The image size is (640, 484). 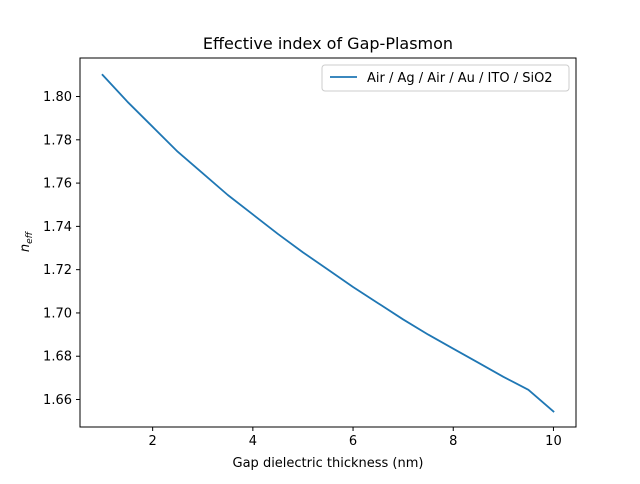 What do you see at coordinates (553, 441) in the screenshot?
I see `x-tick-label: 10` at bounding box center [553, 441].